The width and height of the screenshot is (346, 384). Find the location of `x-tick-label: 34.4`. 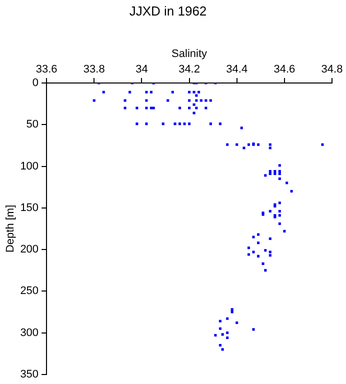

x-tick-label: 34.4 is located at coordinates (237, 69).